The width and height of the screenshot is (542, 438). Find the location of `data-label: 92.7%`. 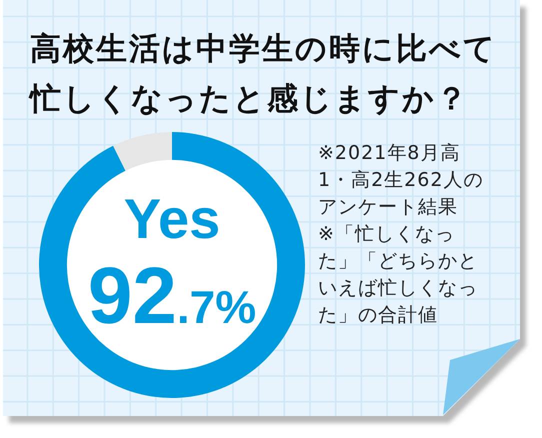

data-label: 92.7% is located at coordinates (172, 295).